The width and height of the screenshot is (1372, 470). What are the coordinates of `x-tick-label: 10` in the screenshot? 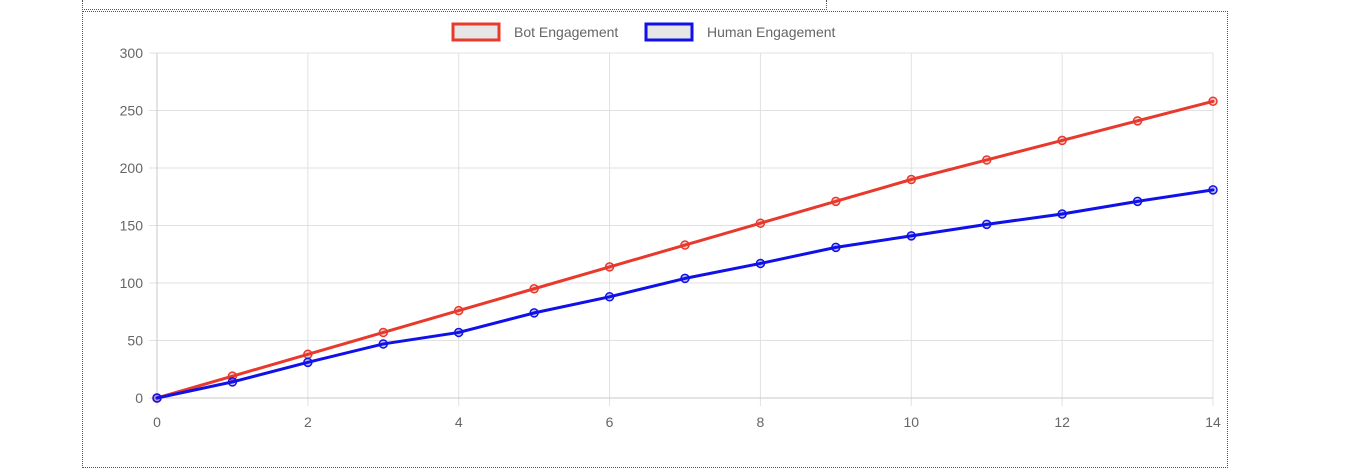 It's located at (911, 422).